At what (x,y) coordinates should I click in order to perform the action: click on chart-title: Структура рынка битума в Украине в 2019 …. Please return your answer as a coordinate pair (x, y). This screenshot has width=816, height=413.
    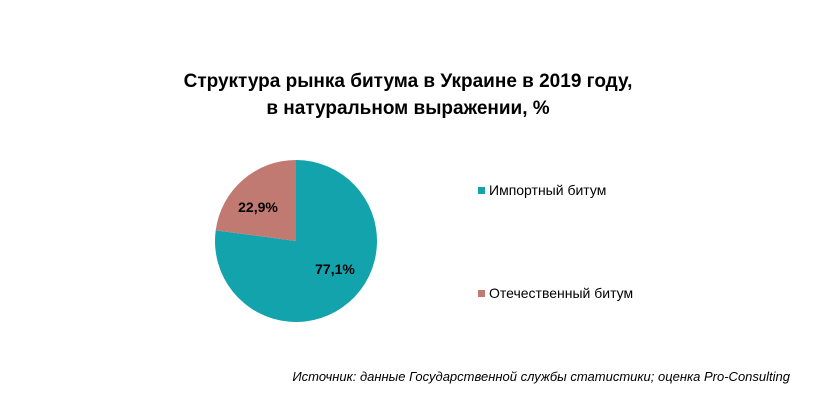
    Looking at the image, I should click on (408, 95).